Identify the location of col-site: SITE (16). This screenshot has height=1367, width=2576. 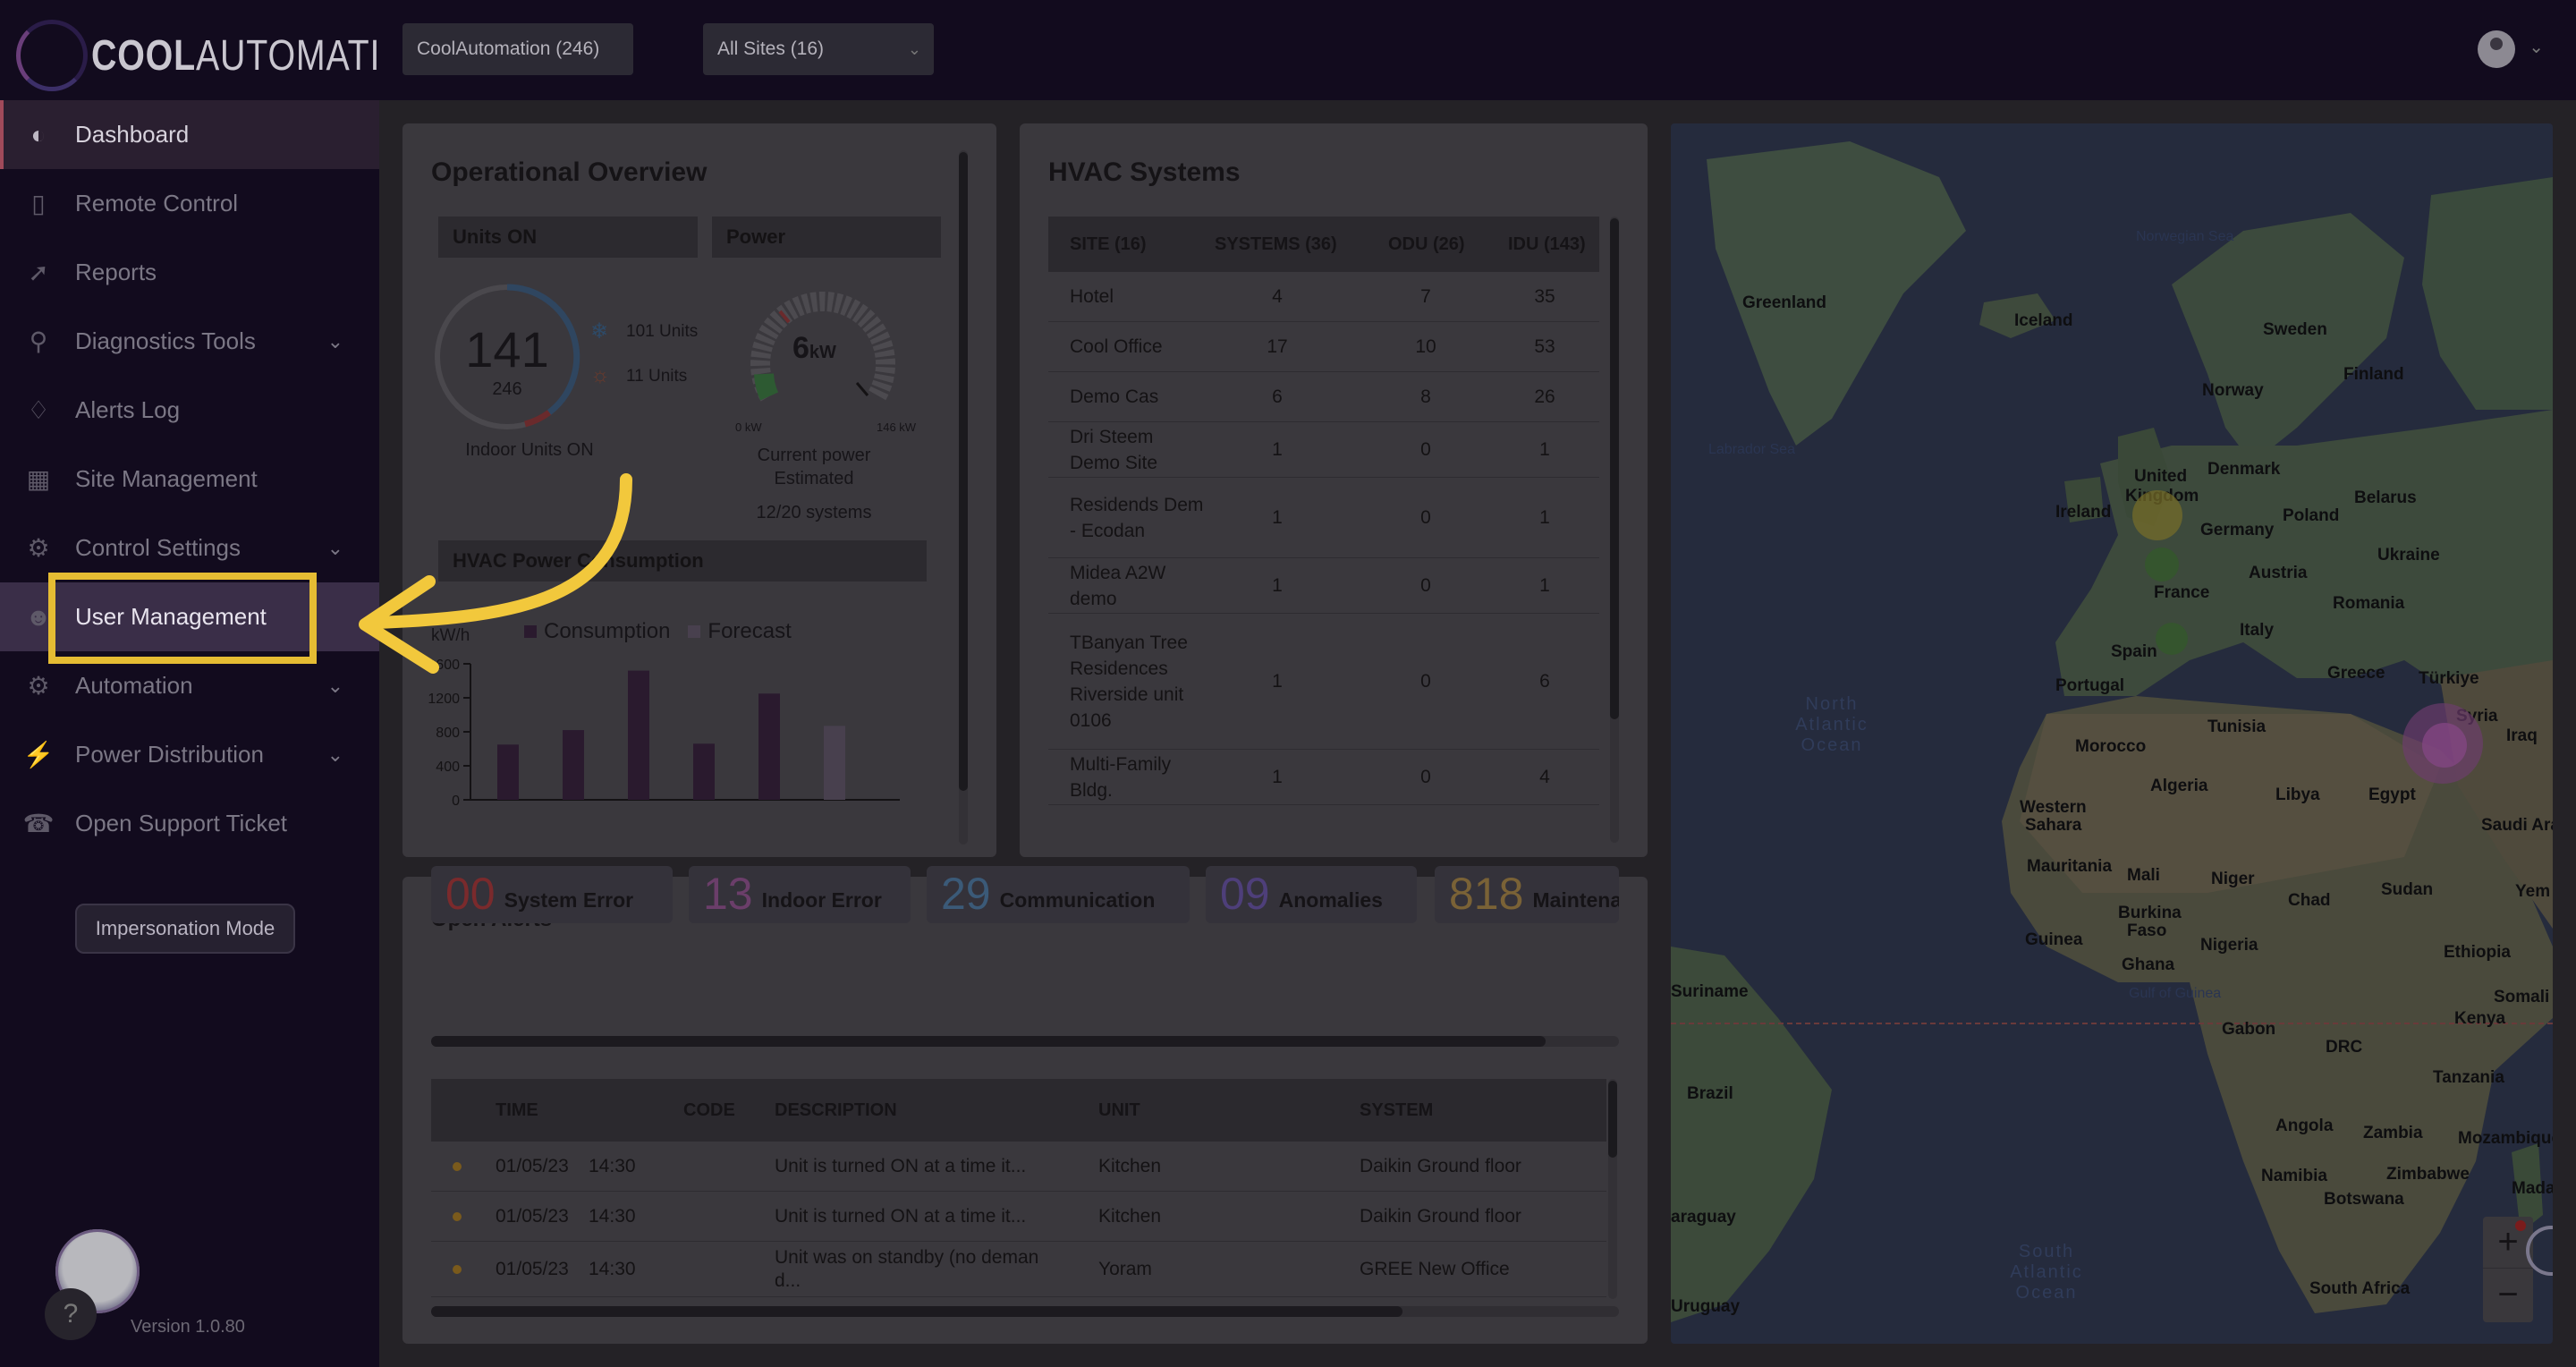
(1108, 243).